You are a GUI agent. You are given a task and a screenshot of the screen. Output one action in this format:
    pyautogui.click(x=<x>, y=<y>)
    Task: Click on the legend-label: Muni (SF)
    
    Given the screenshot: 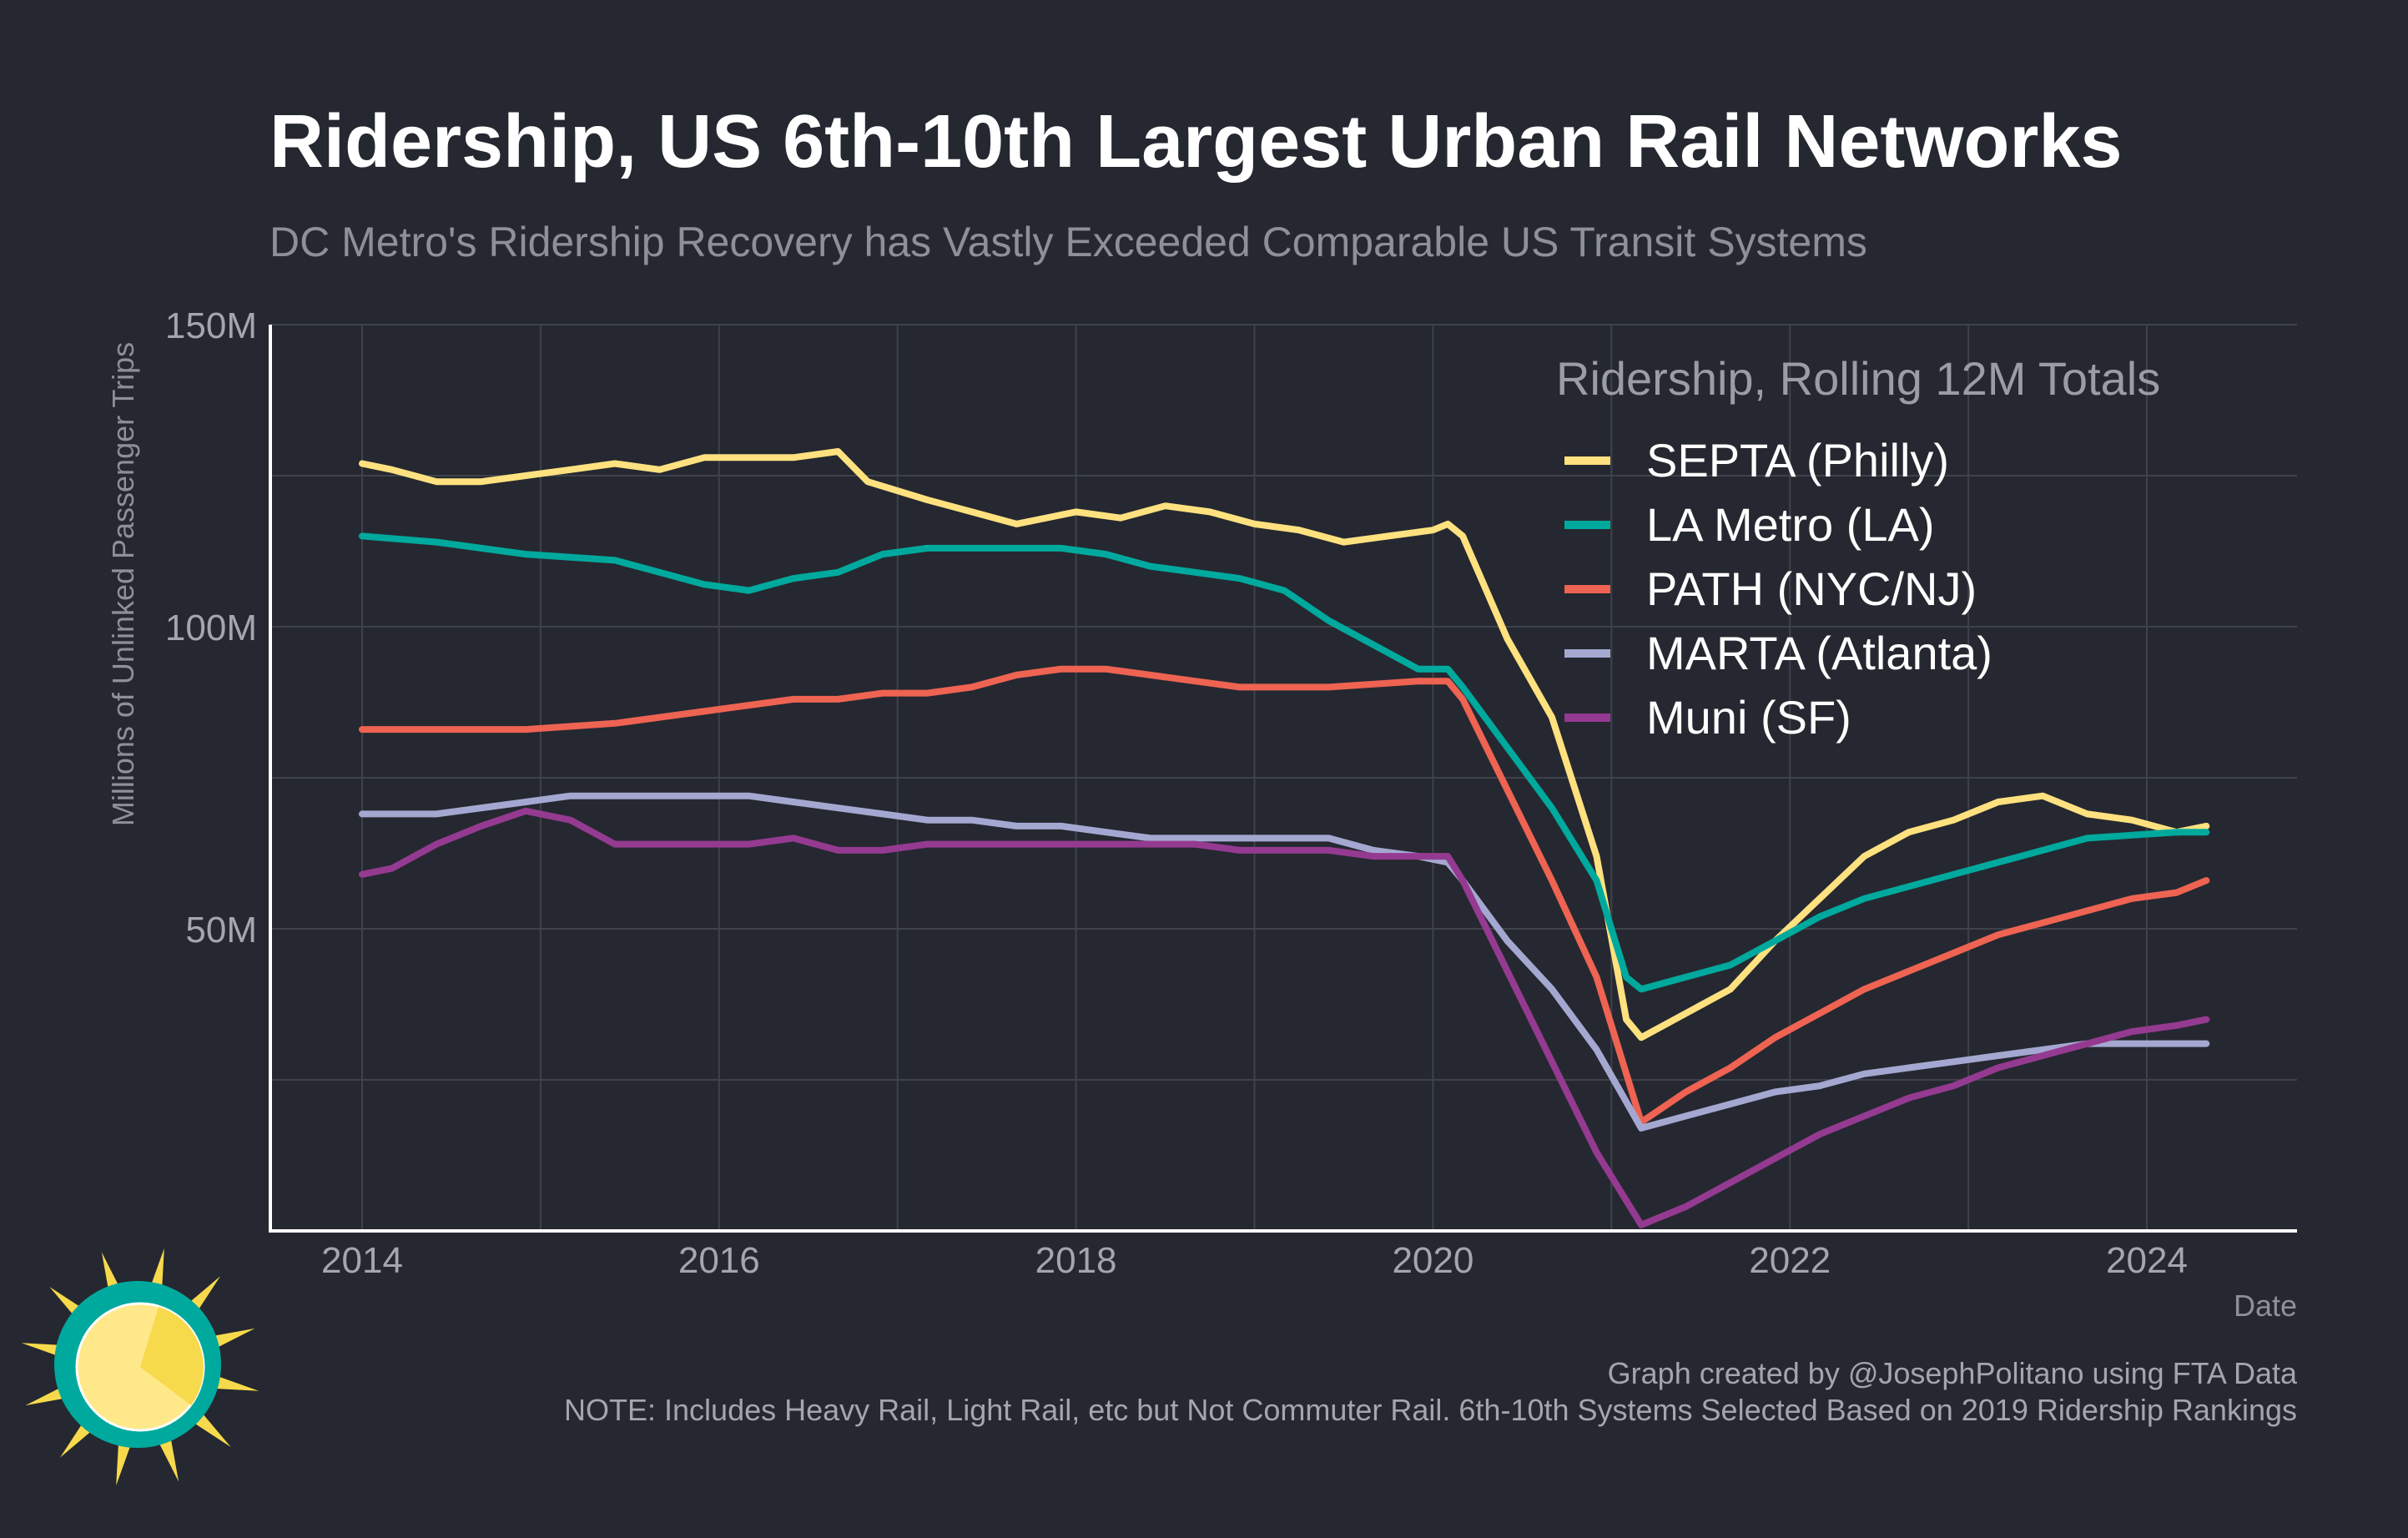 What is the action you would take?
    pyautogui.click(x=1748, y=717)
    